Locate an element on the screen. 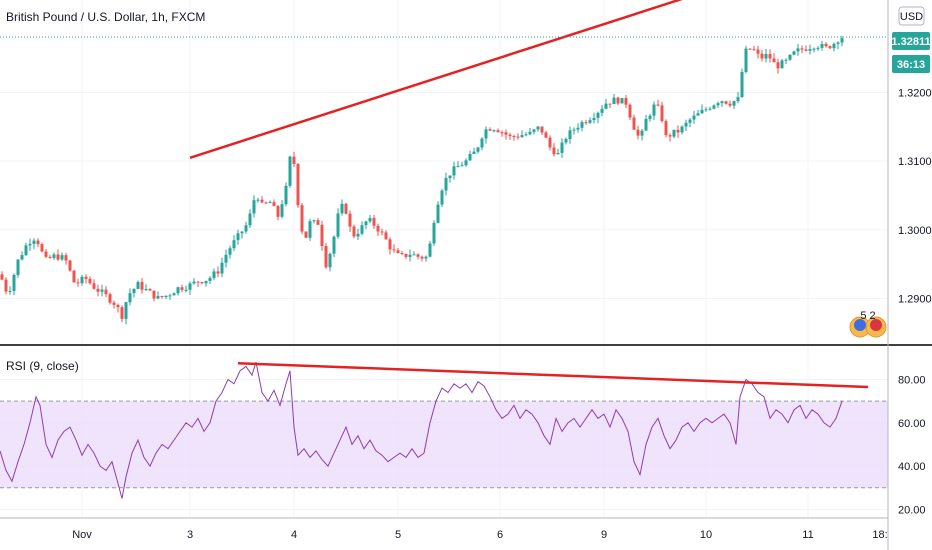 This screenshot has width=932, height=550. currency-label: USD is located at coordinates (911, 17).